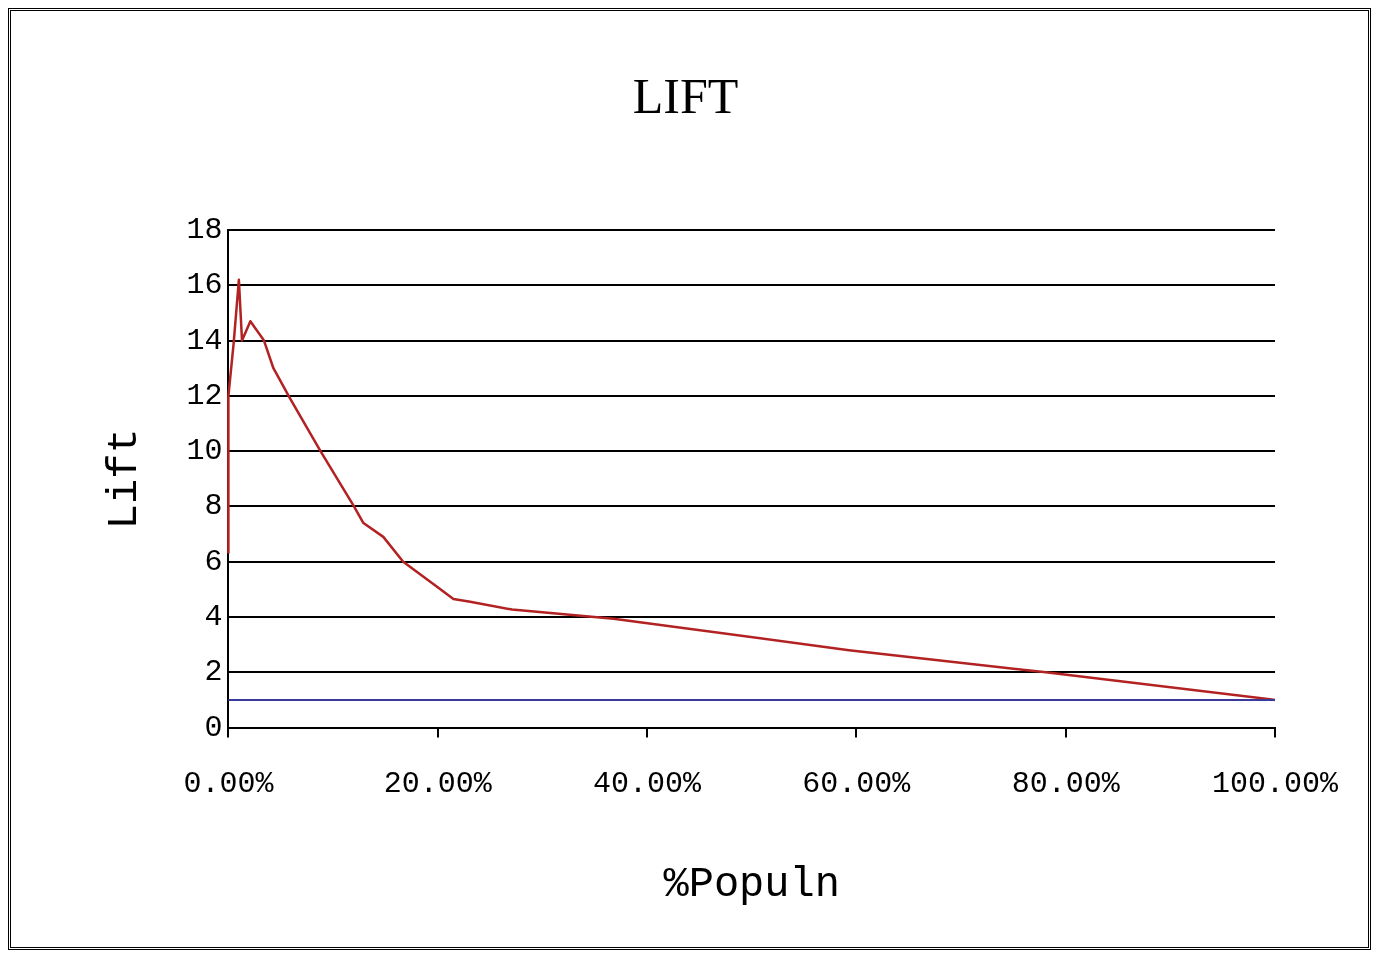  What do you see at coordinates (213, 727) in the screenshot?
I see `y-tick-label: 0` at bounding box center [213, 727].